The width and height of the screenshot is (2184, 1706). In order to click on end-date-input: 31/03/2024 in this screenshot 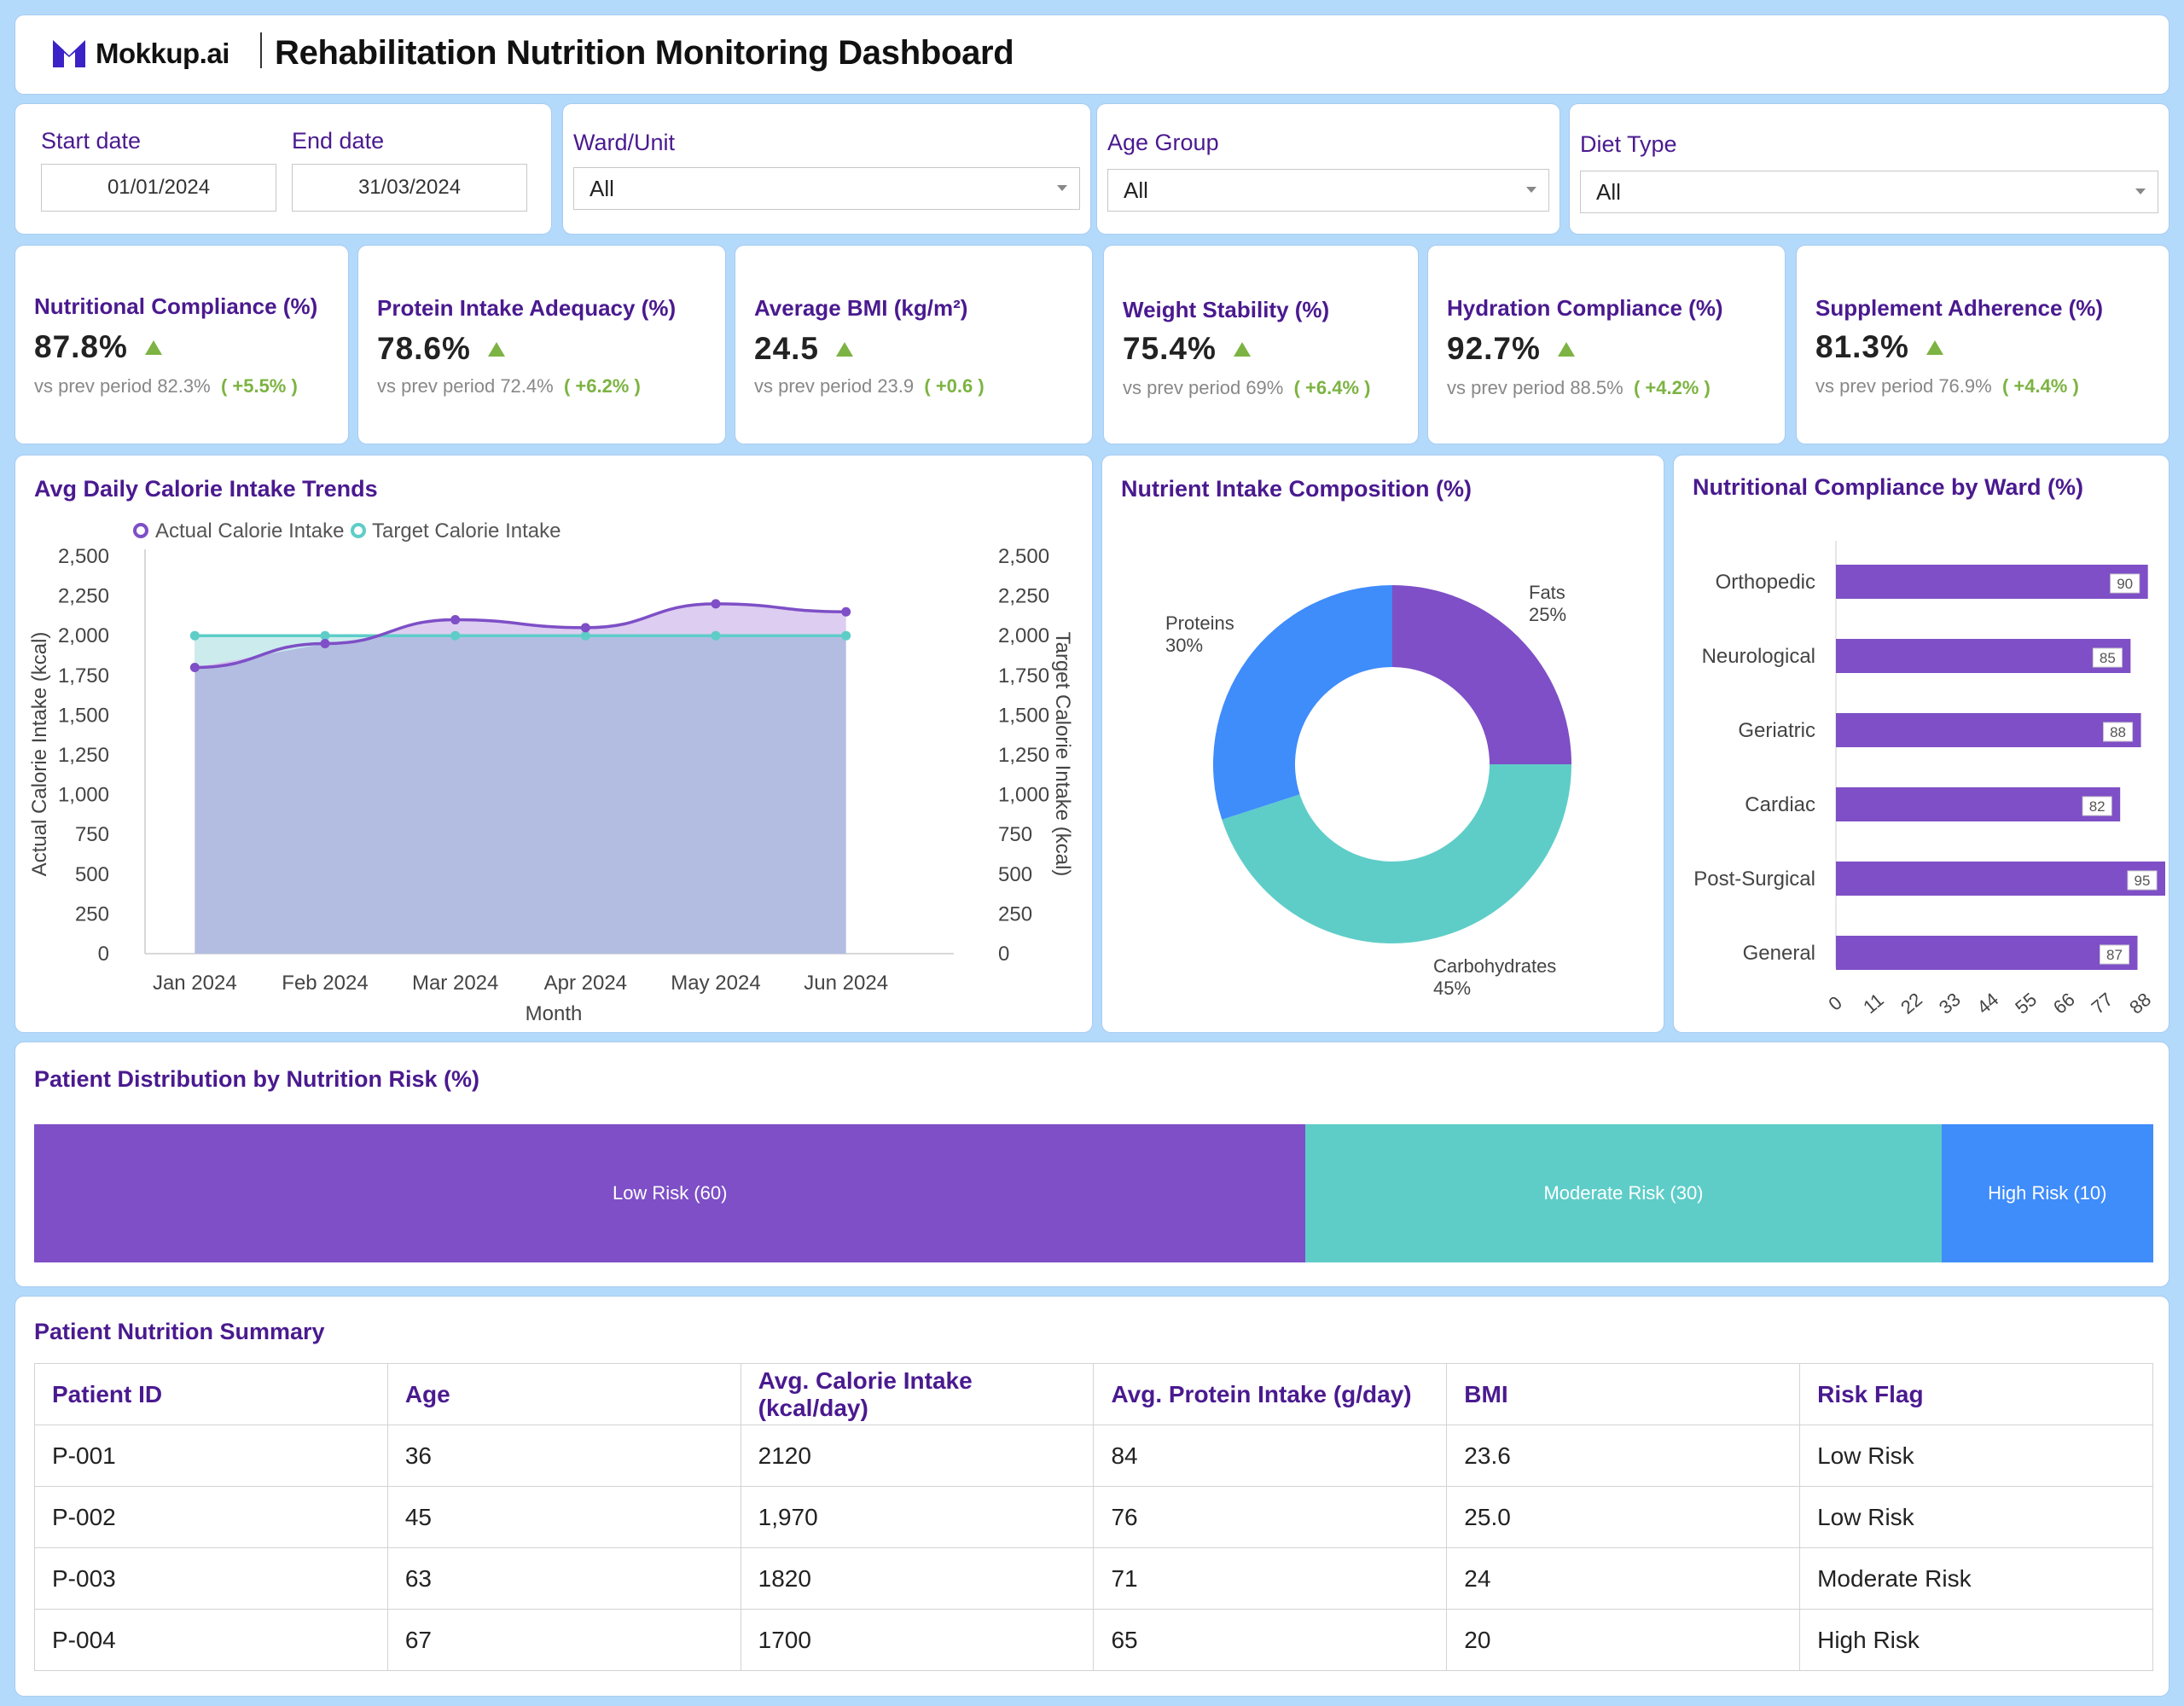, I will do `click(409, 188)`.